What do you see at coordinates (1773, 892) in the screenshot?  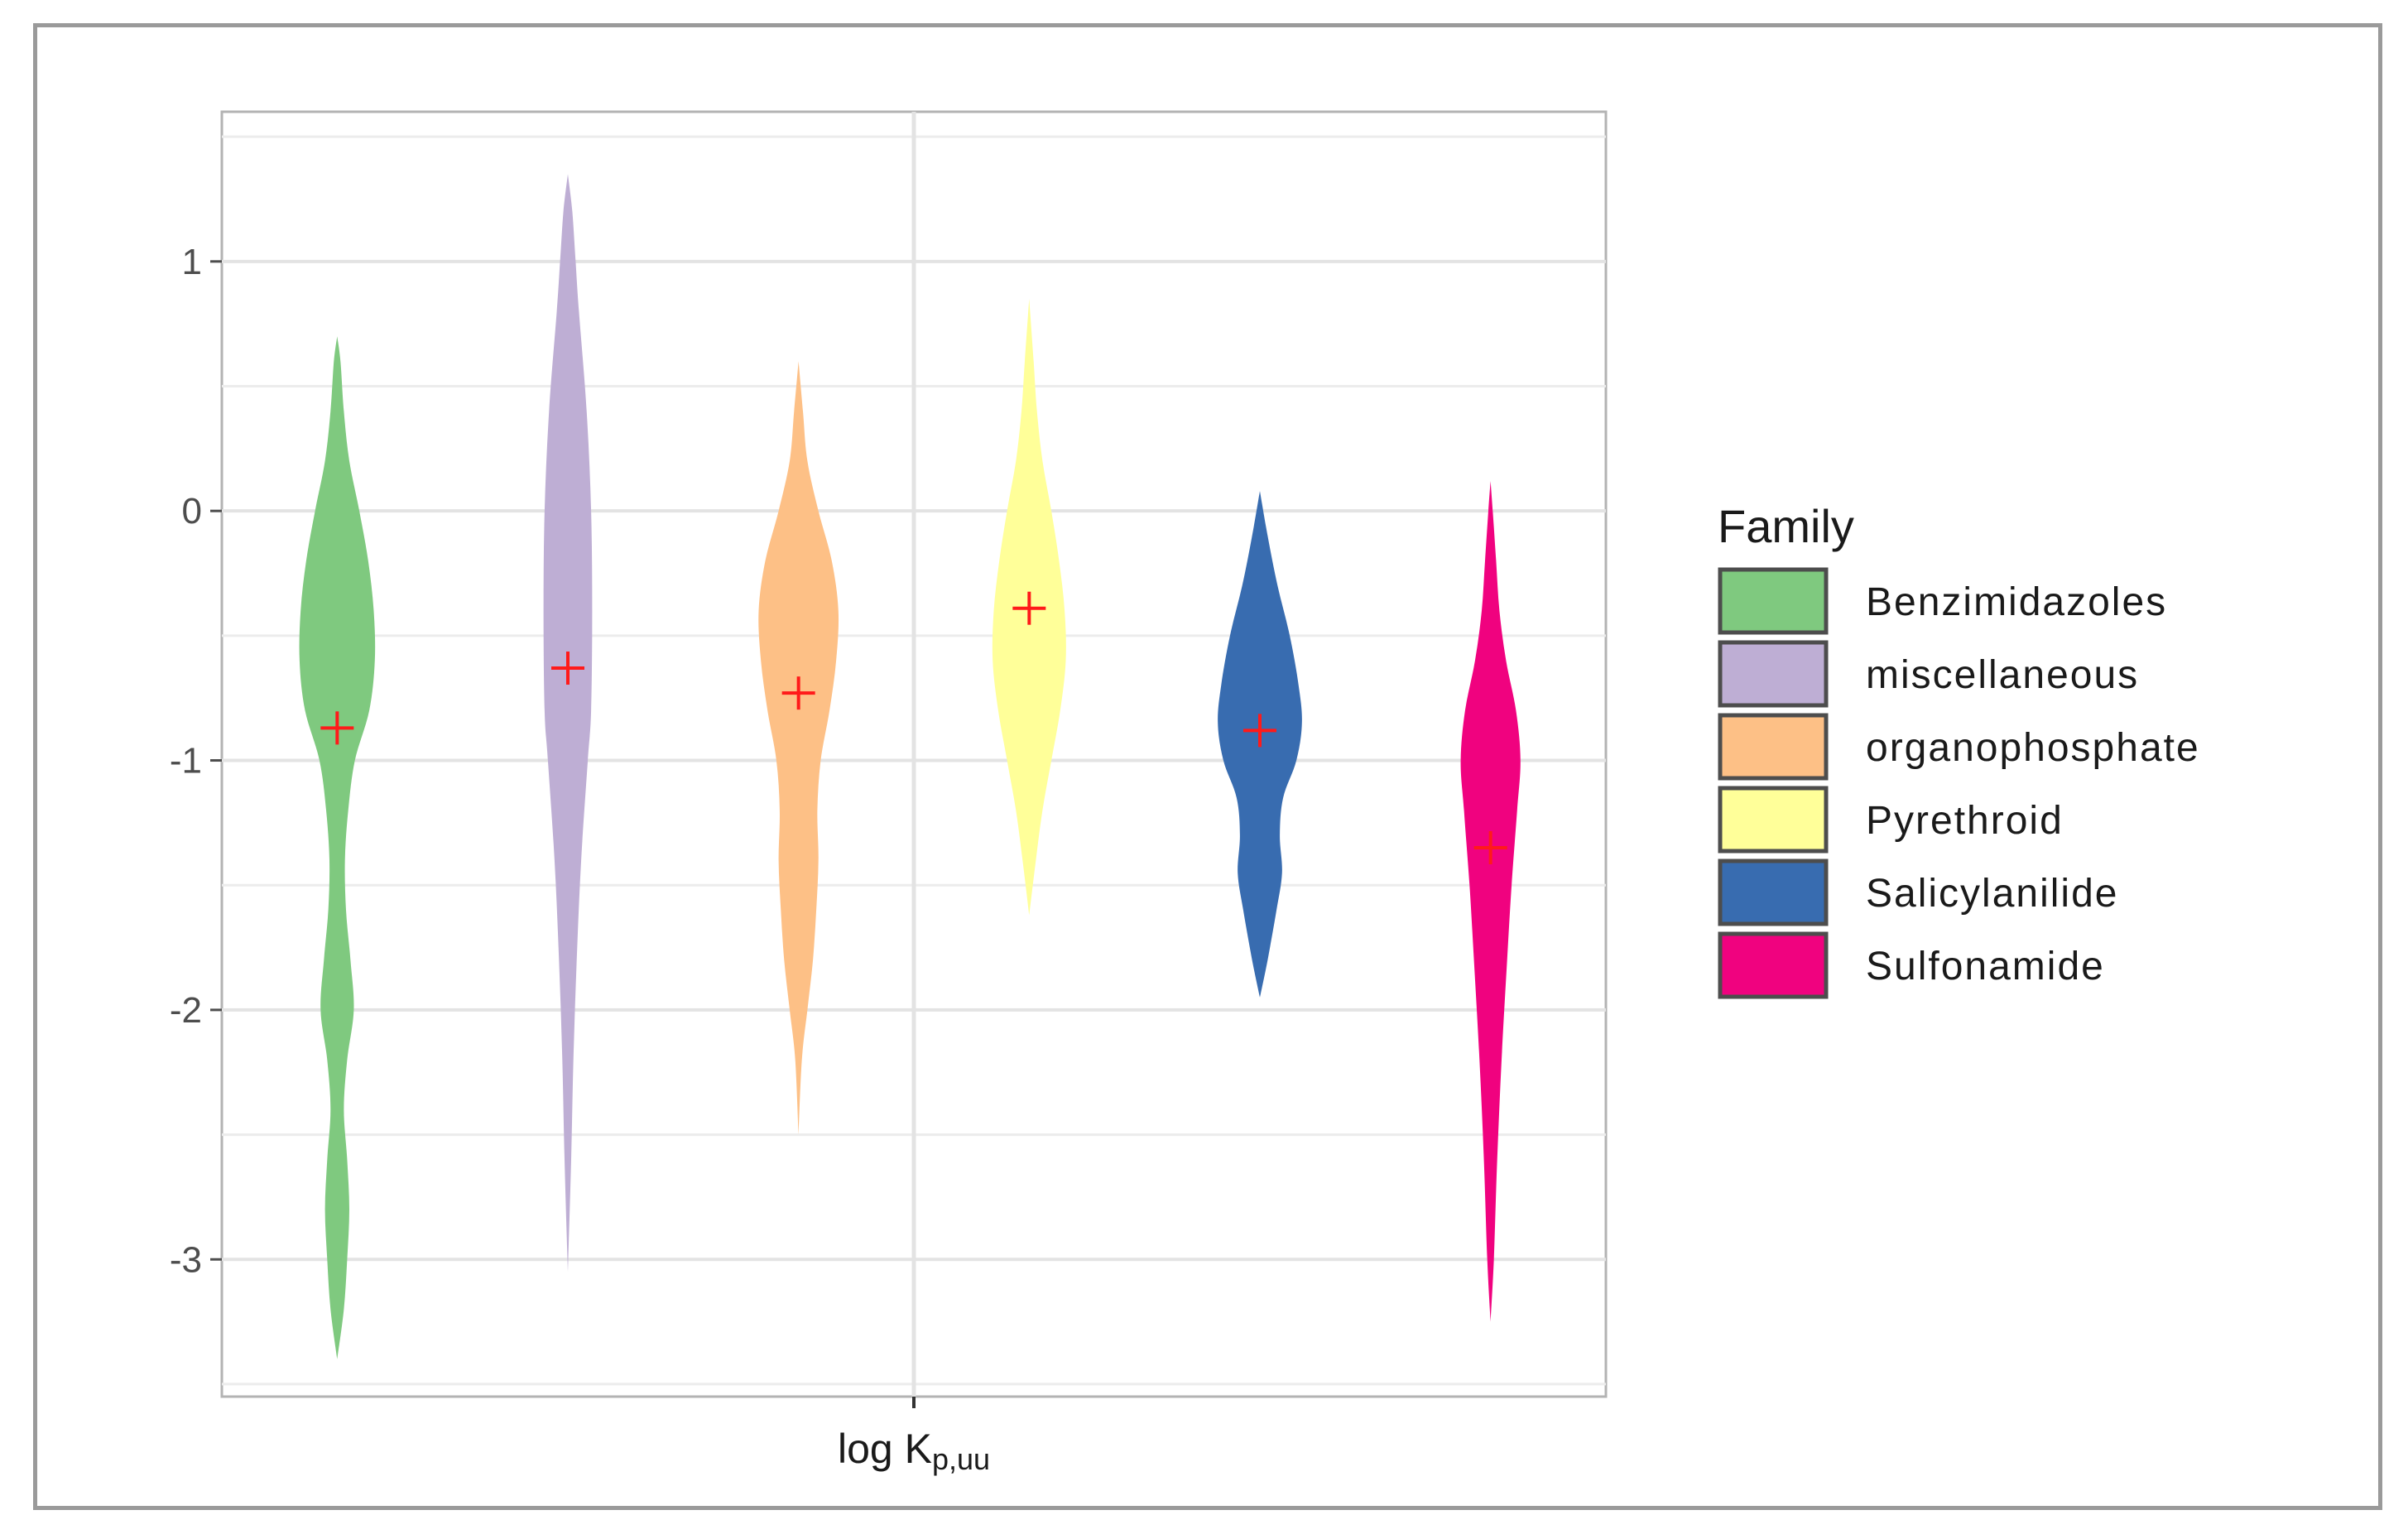 I see `legend-key-salicylanilide` at bounding box center [1773, 892].